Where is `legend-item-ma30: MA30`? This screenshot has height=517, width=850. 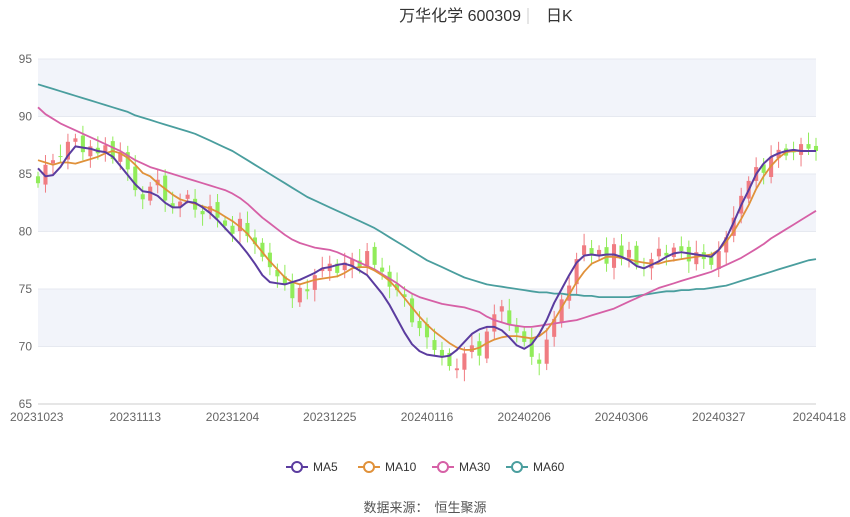
legend-item-ma30: MA30 is located at coordinates (461, 467).